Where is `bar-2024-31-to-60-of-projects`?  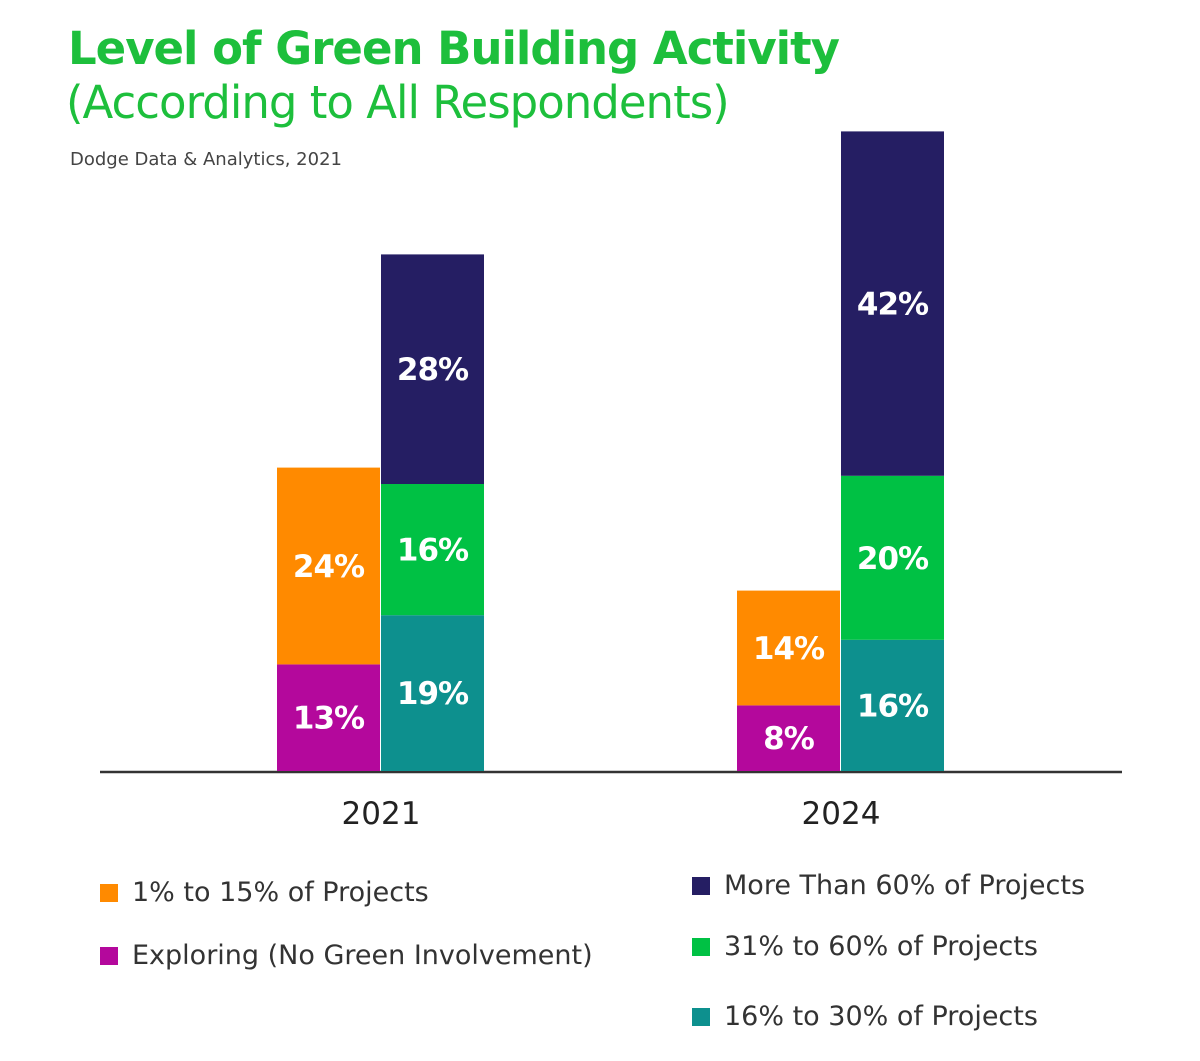 bar-2024-31-to-60-of-projects is located at coordinates (892, 557).